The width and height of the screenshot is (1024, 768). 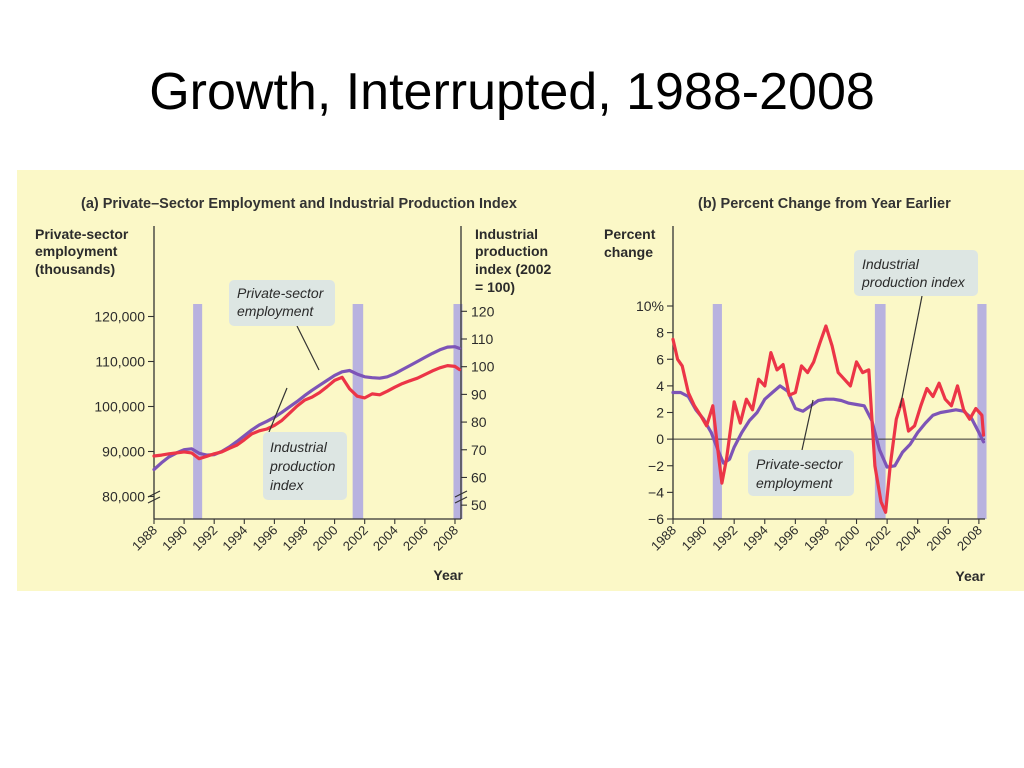 What do you see at coordinates (513, 269) in the screenshot?
I see `panel-a-right-axis-title-line-3: index (2002` at bounding box center [513, 269].